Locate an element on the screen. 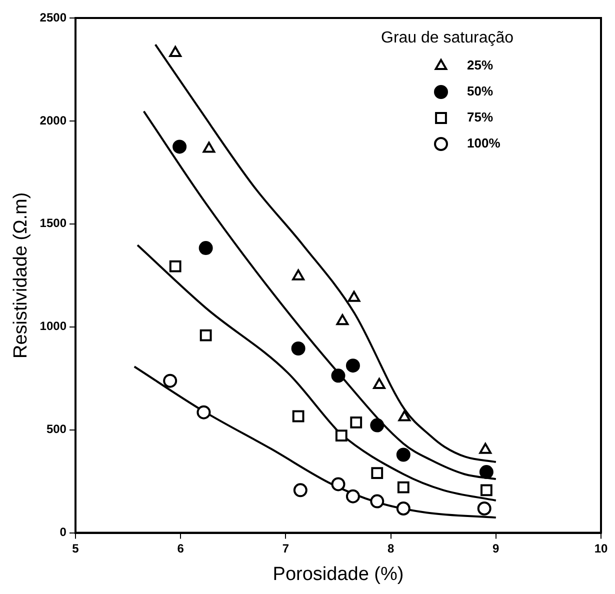 This screenshot has width=615, height=594. x-tick-label: 10 is located at coordinates (601, 548).